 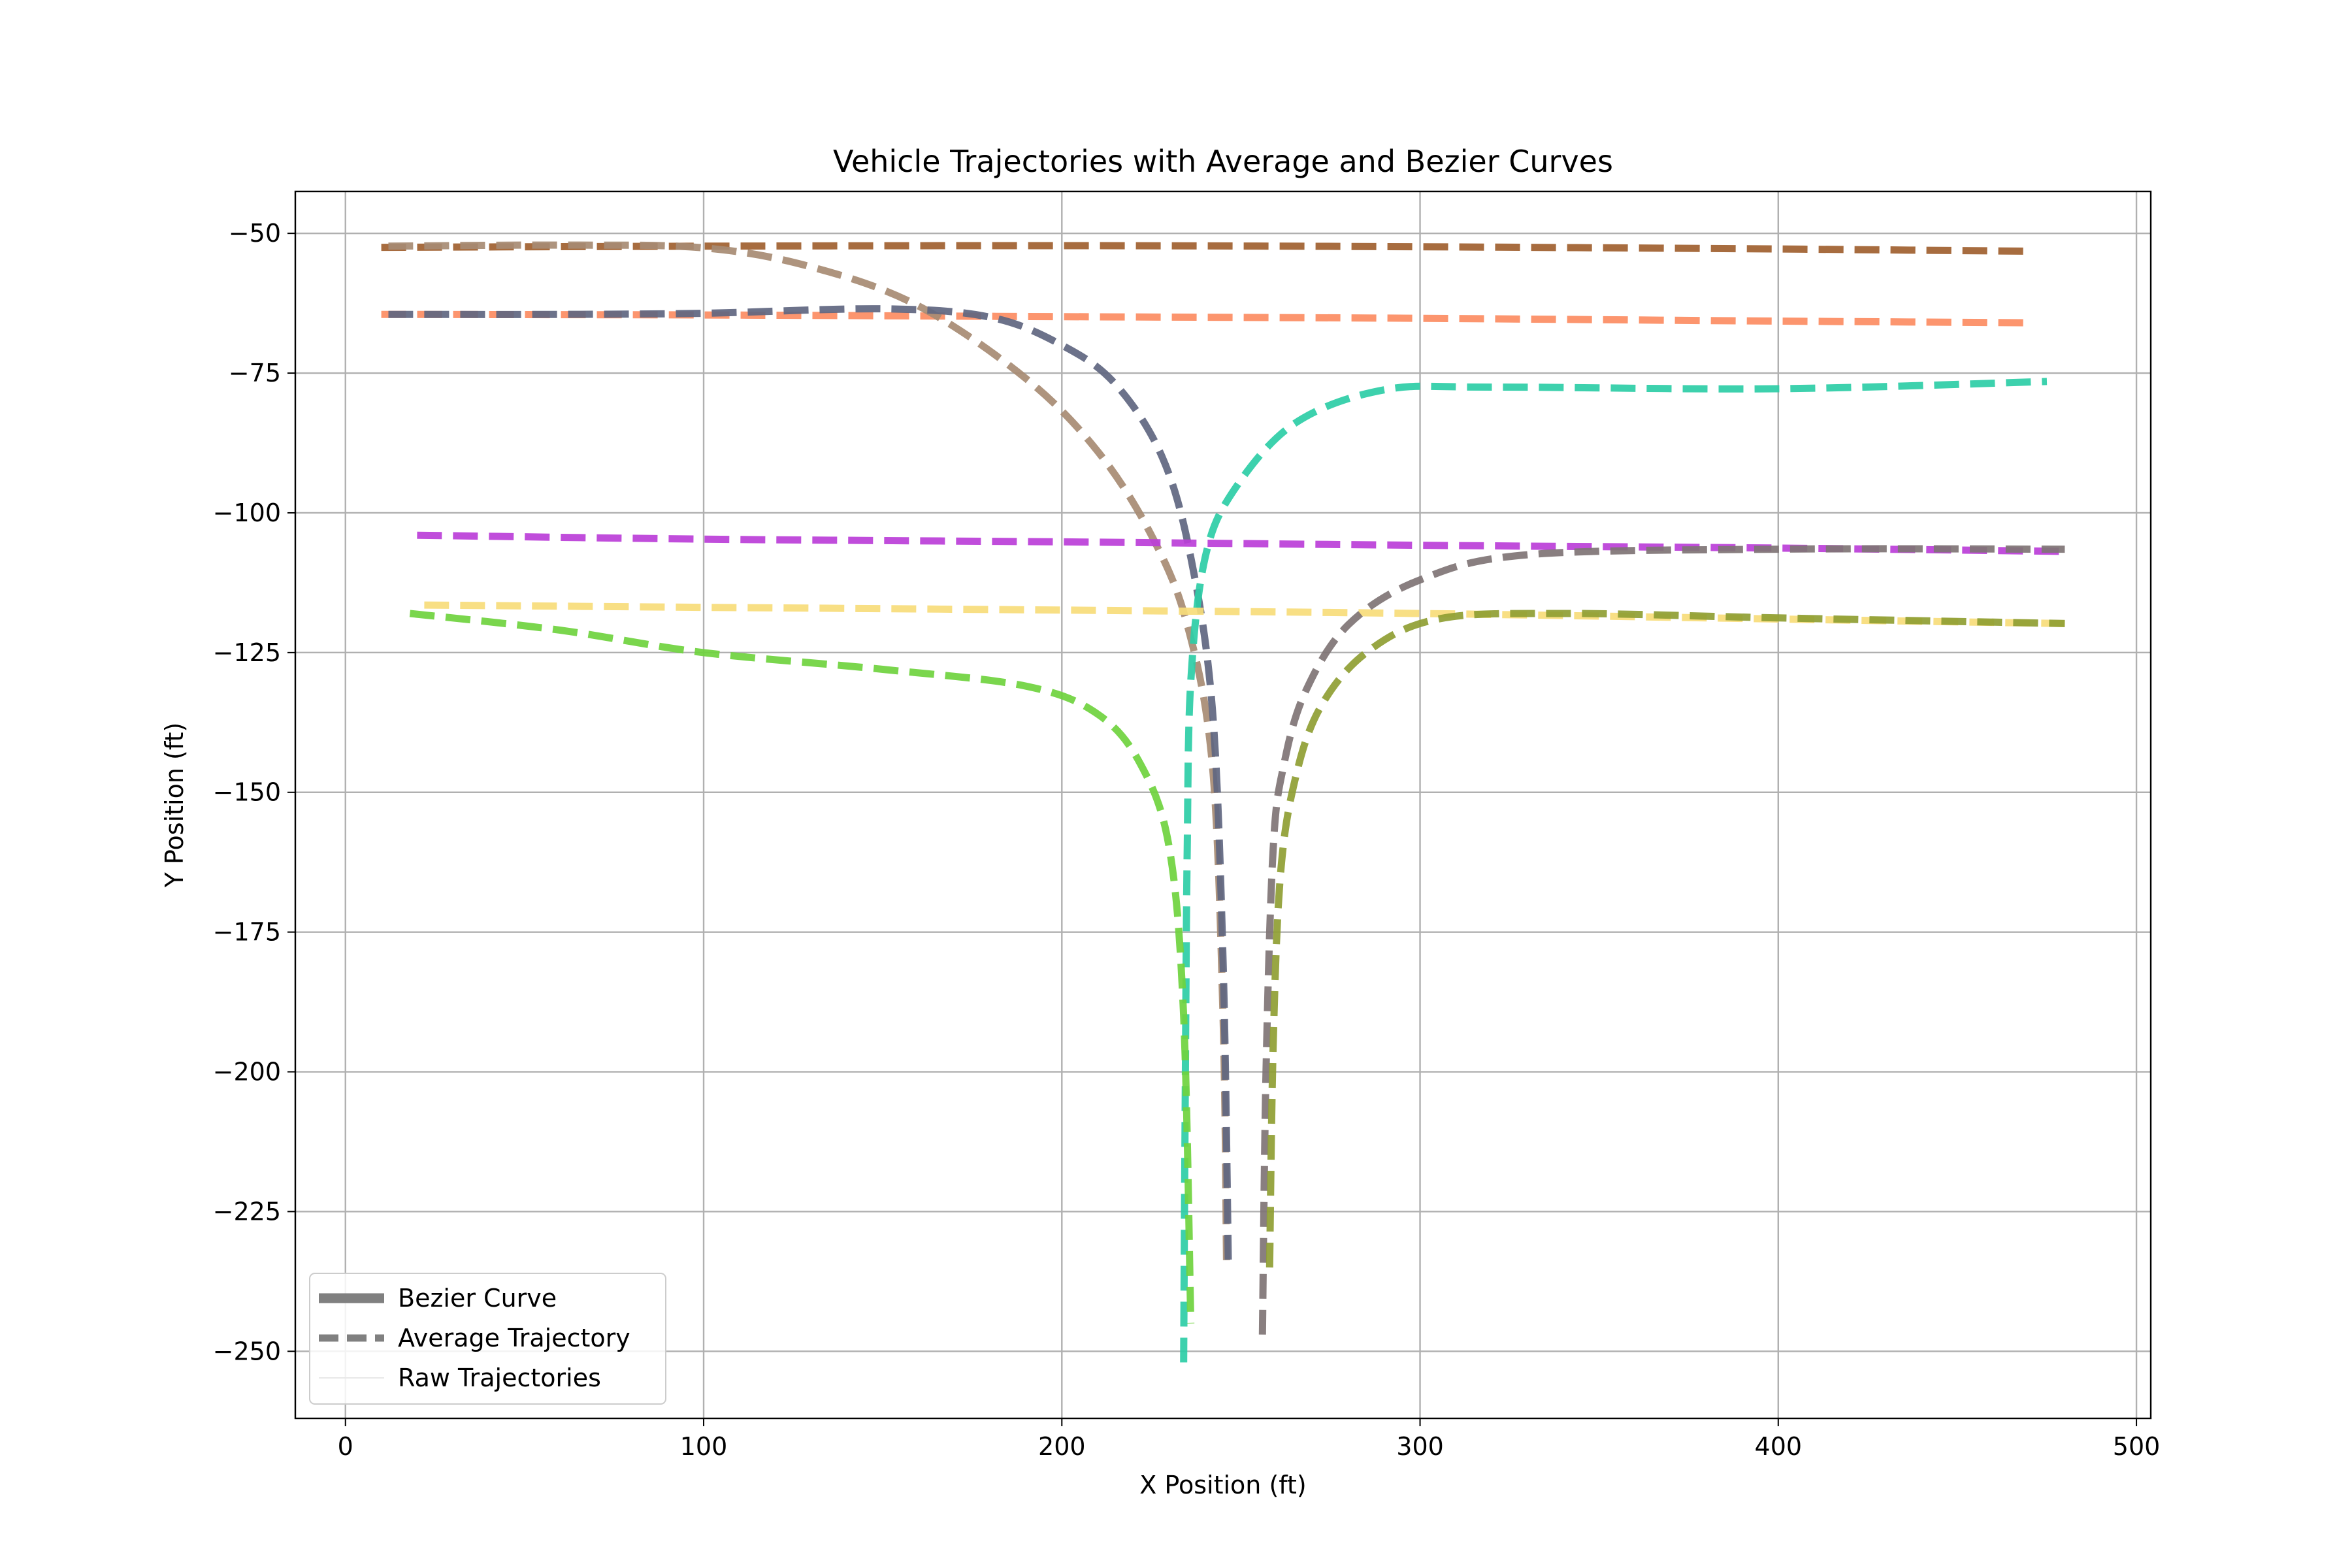 What do you see at coordinates (499, 1378) in the screenshot?
I see `legend-label-raw: Raw Trajectories` at bounding box center [499, 1378].